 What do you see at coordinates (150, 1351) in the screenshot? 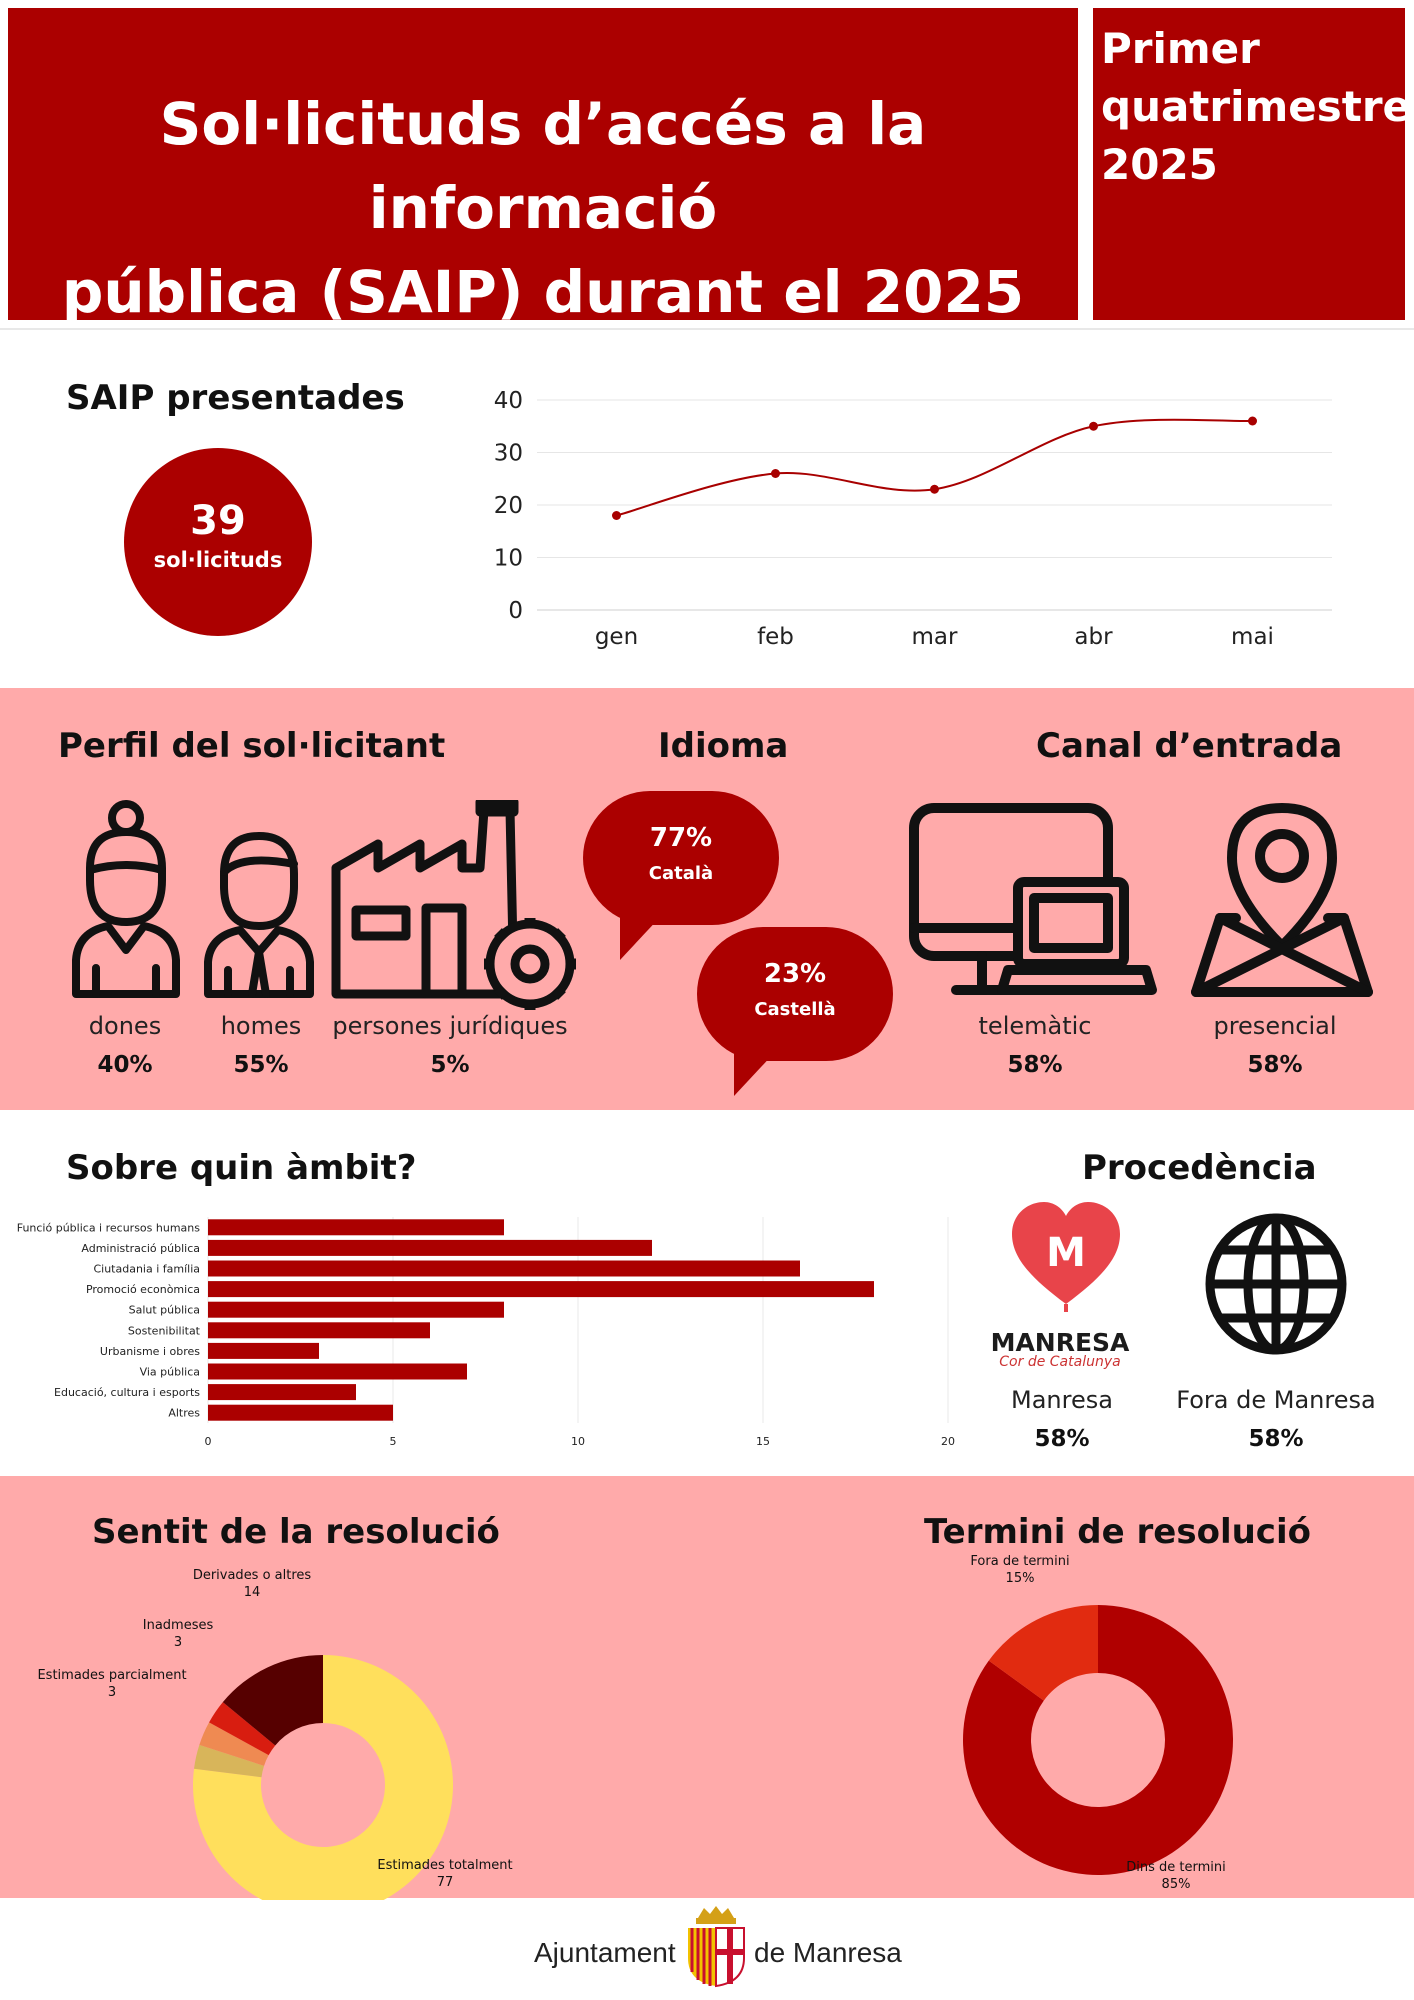
I see `category-label: Urbanisme i obres` at bounding box center [150, 1351].